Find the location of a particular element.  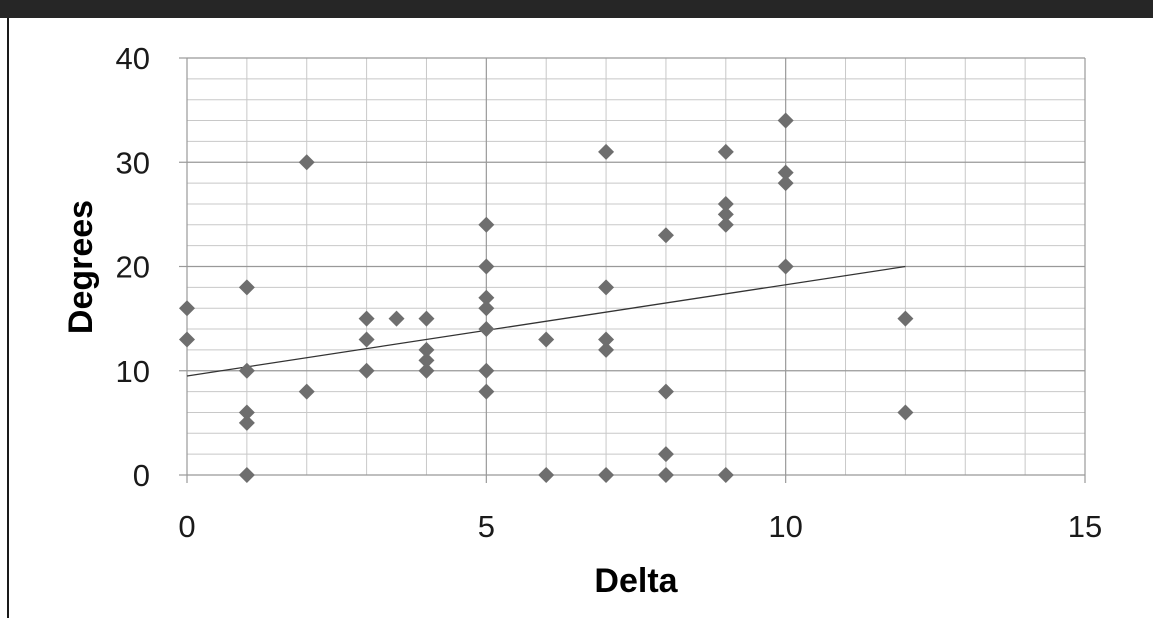

y-tick-label: 10 is located at coordinates (133, 371).